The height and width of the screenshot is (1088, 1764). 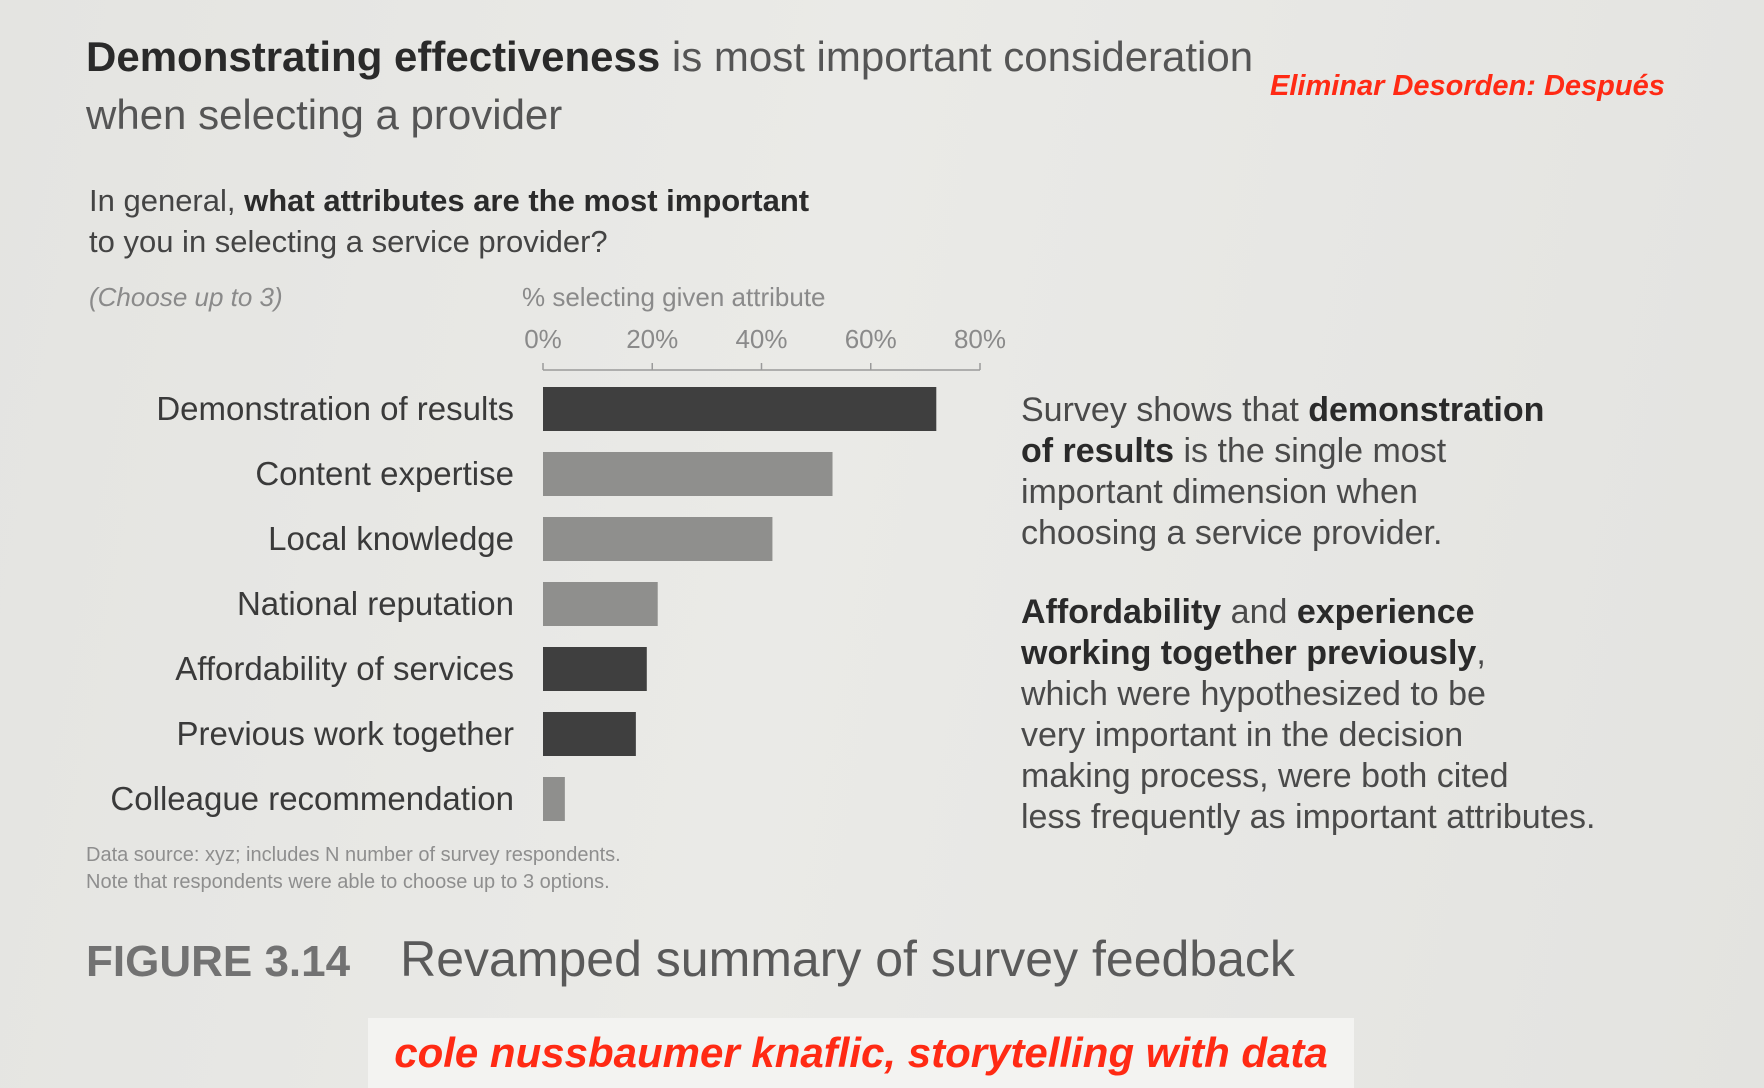 What do you see at coordinates (344, 668) in the screenshot?
I see `category-label: Affordability of services` at bounding box center [344, 668].